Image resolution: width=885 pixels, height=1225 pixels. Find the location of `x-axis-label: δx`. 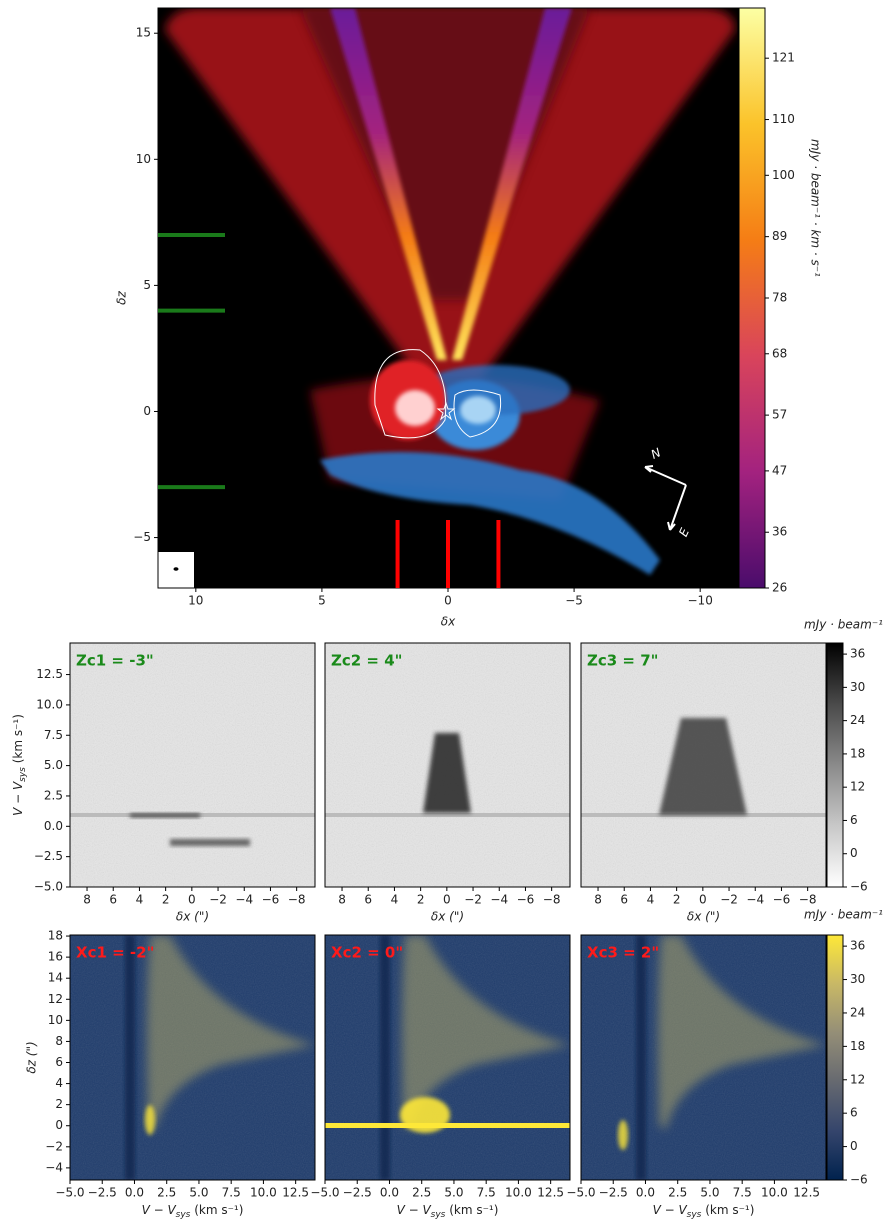

x-axis-label: δx is located at coordinates (448, 622).